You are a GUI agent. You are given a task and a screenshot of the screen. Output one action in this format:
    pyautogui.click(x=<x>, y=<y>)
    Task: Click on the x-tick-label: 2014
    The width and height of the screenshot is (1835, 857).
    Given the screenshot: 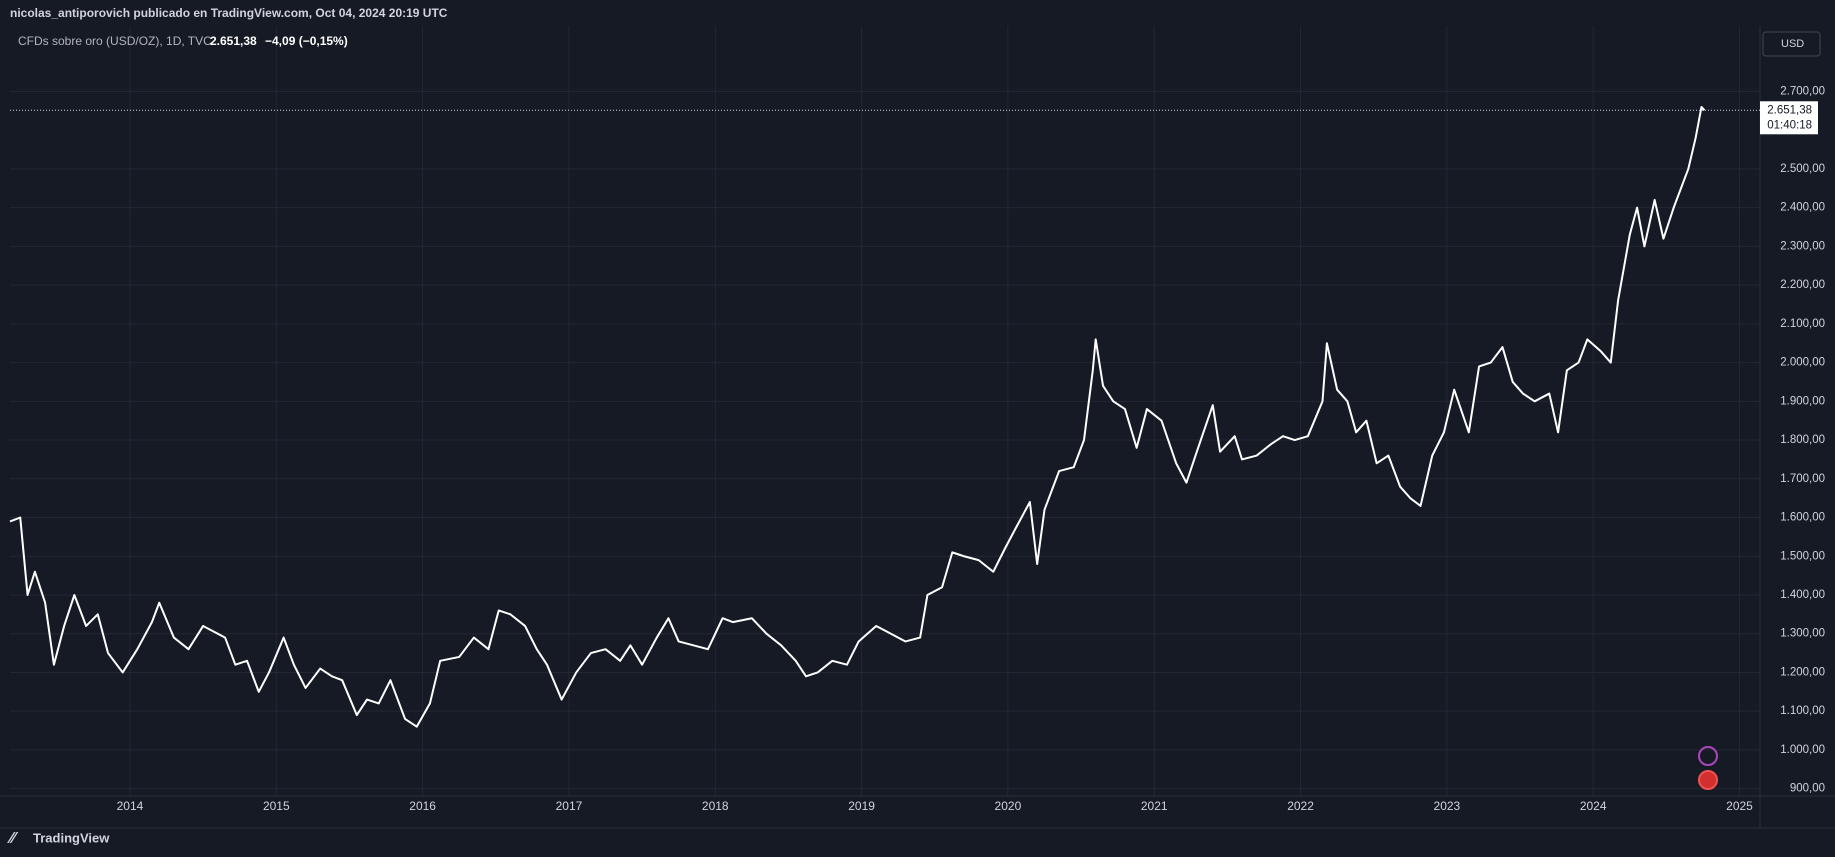 What is the action you would take?
    pyautogui.click(x=130, y=806)
    